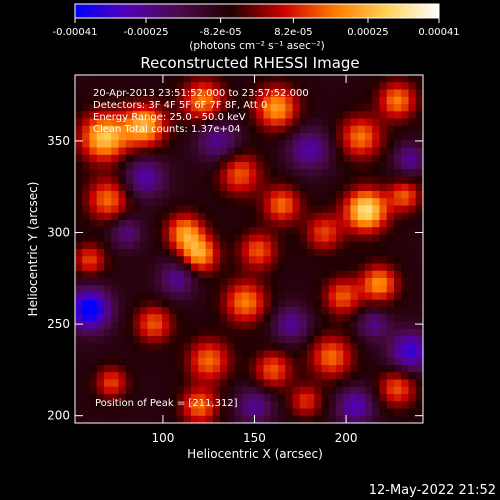 The image size is (500, 500). Describe the element at coordinates (257, 11) in the screenshot. I see `colorbar-gradient` at that location.